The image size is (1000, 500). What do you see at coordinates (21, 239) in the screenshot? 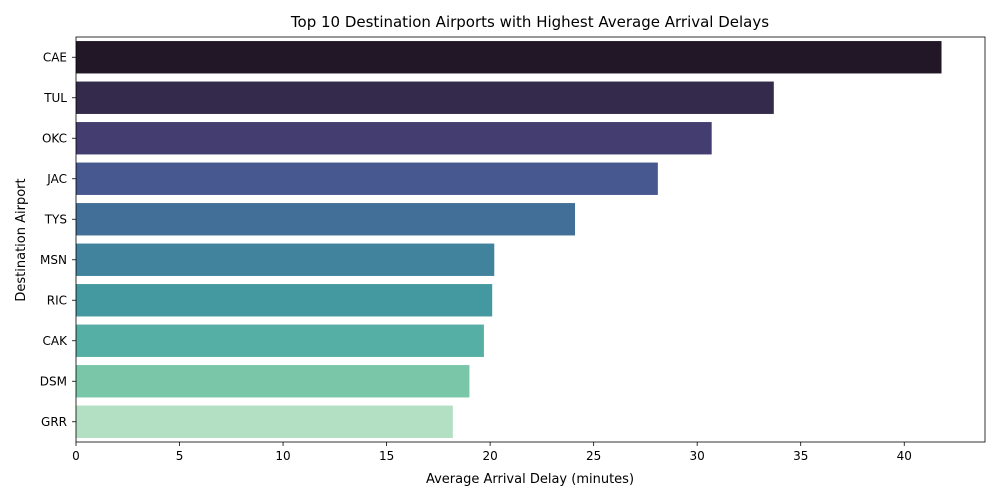
I see `y-axis-title: Destination Airport` at bounding box center [21, 239].